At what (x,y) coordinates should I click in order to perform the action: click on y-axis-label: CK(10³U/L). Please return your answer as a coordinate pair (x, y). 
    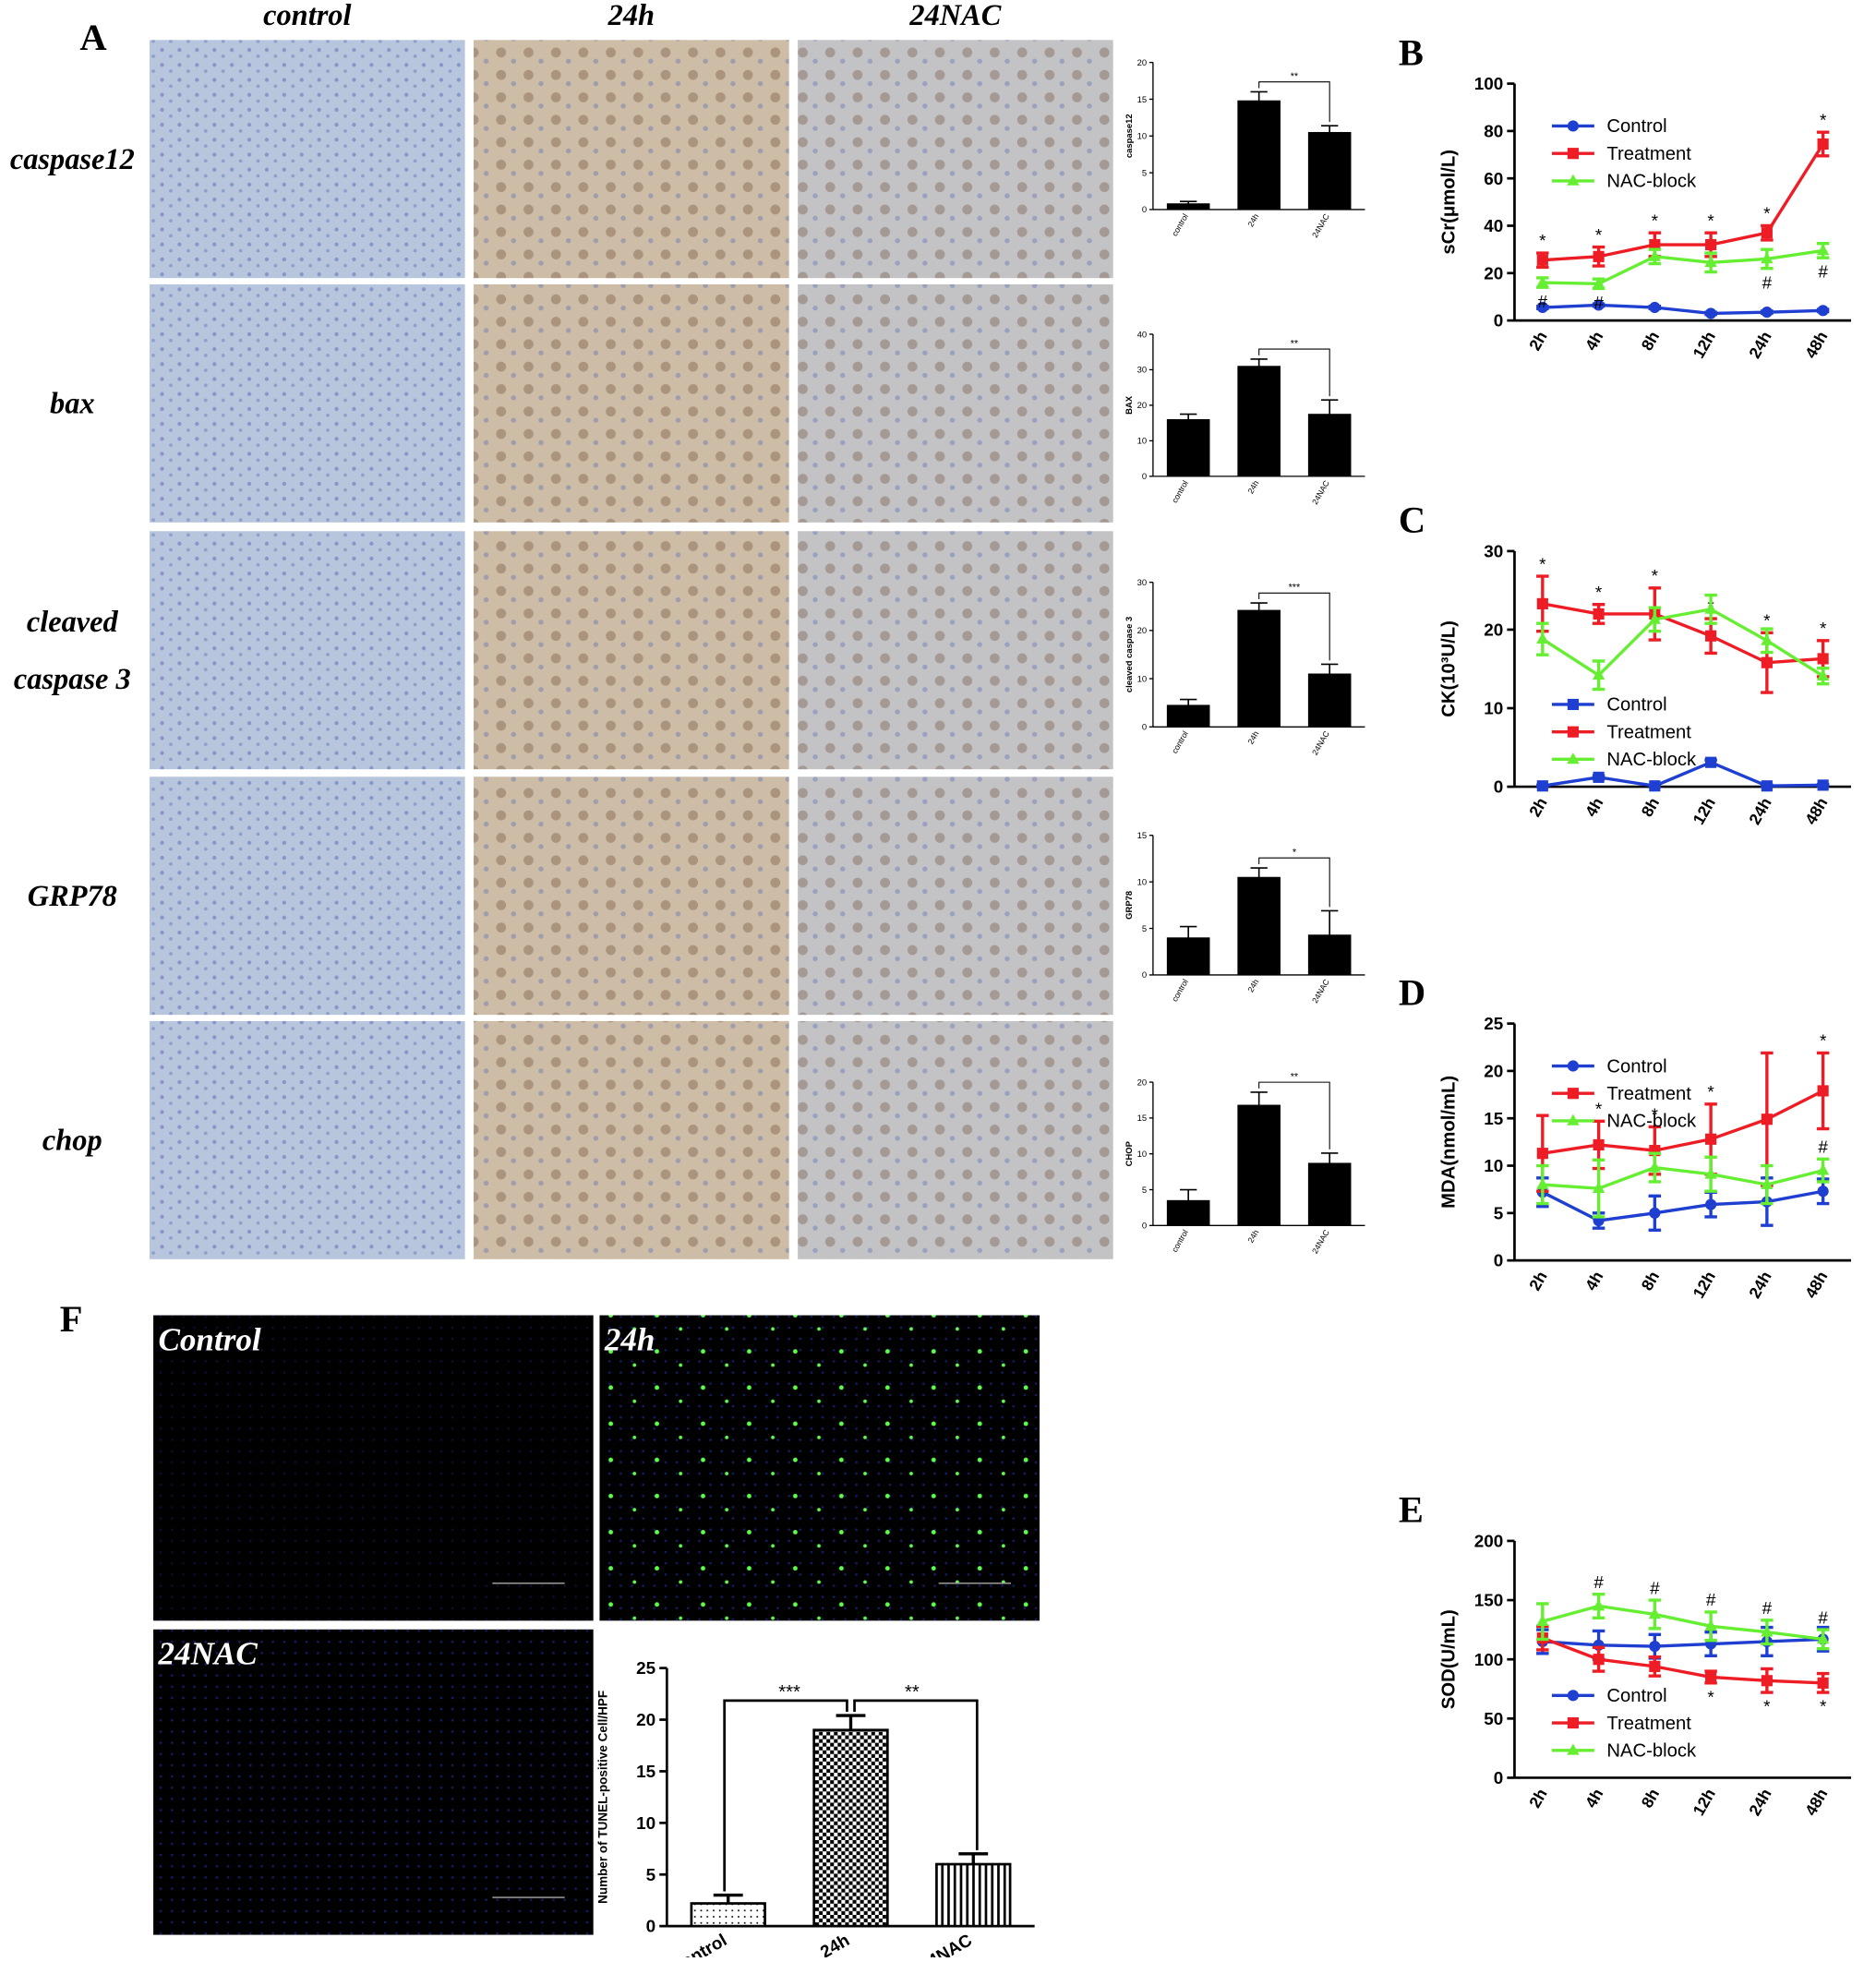
    Looking at the image, I should click on (1449, 668).